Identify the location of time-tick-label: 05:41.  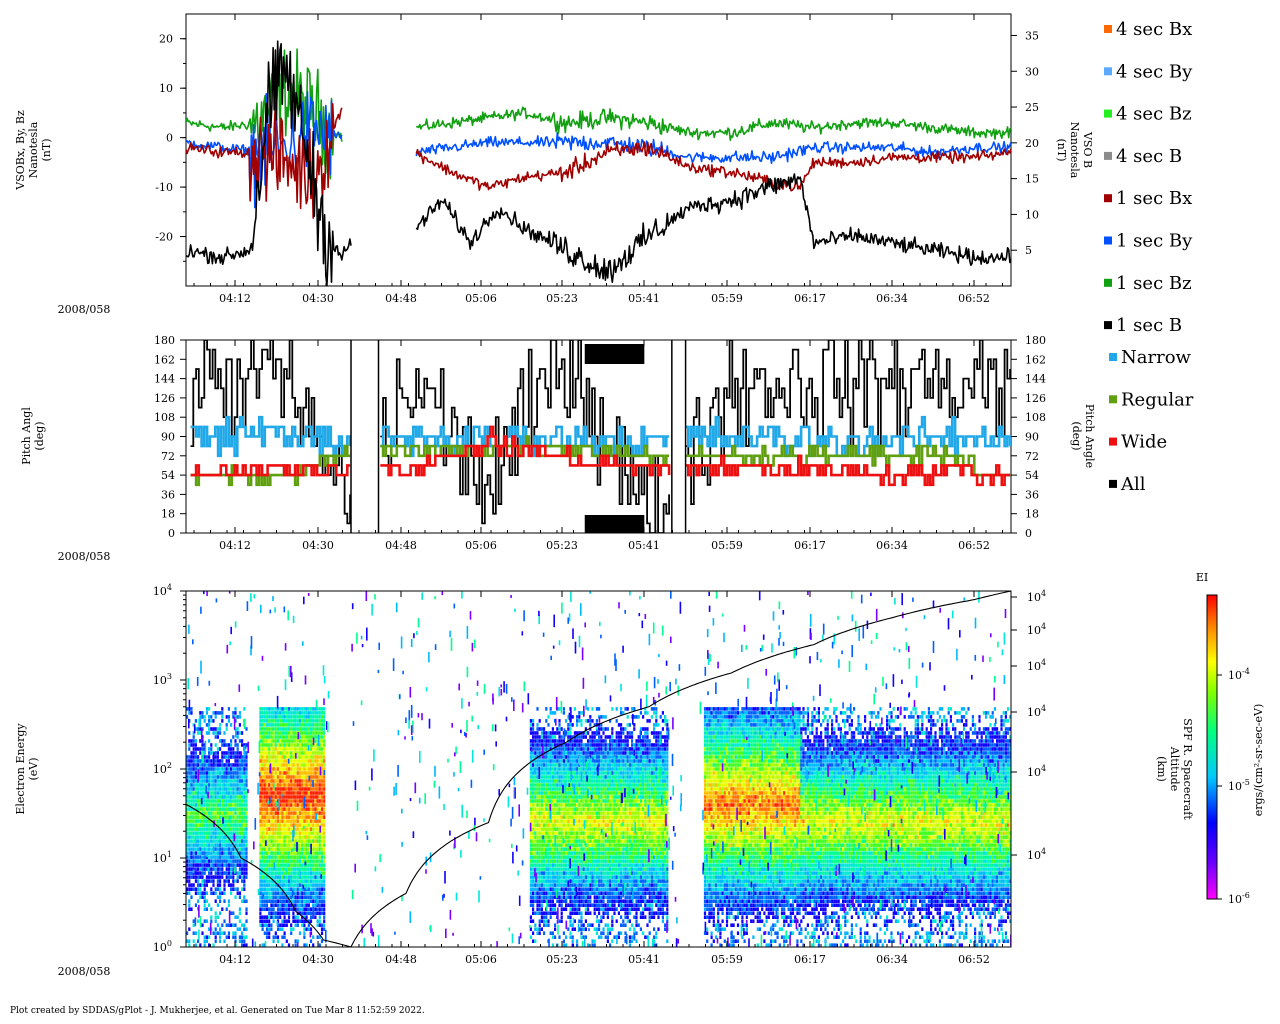
(644, 545).